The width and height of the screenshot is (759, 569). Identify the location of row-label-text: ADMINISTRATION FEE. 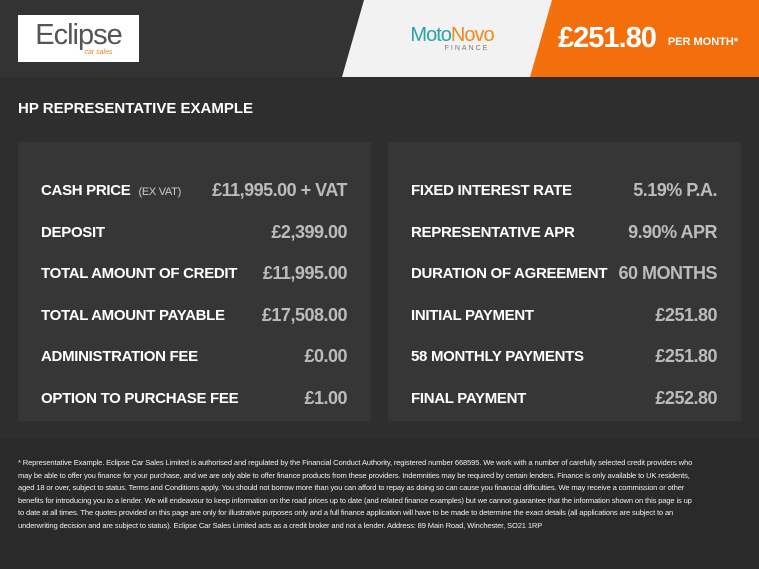
(119, 357).